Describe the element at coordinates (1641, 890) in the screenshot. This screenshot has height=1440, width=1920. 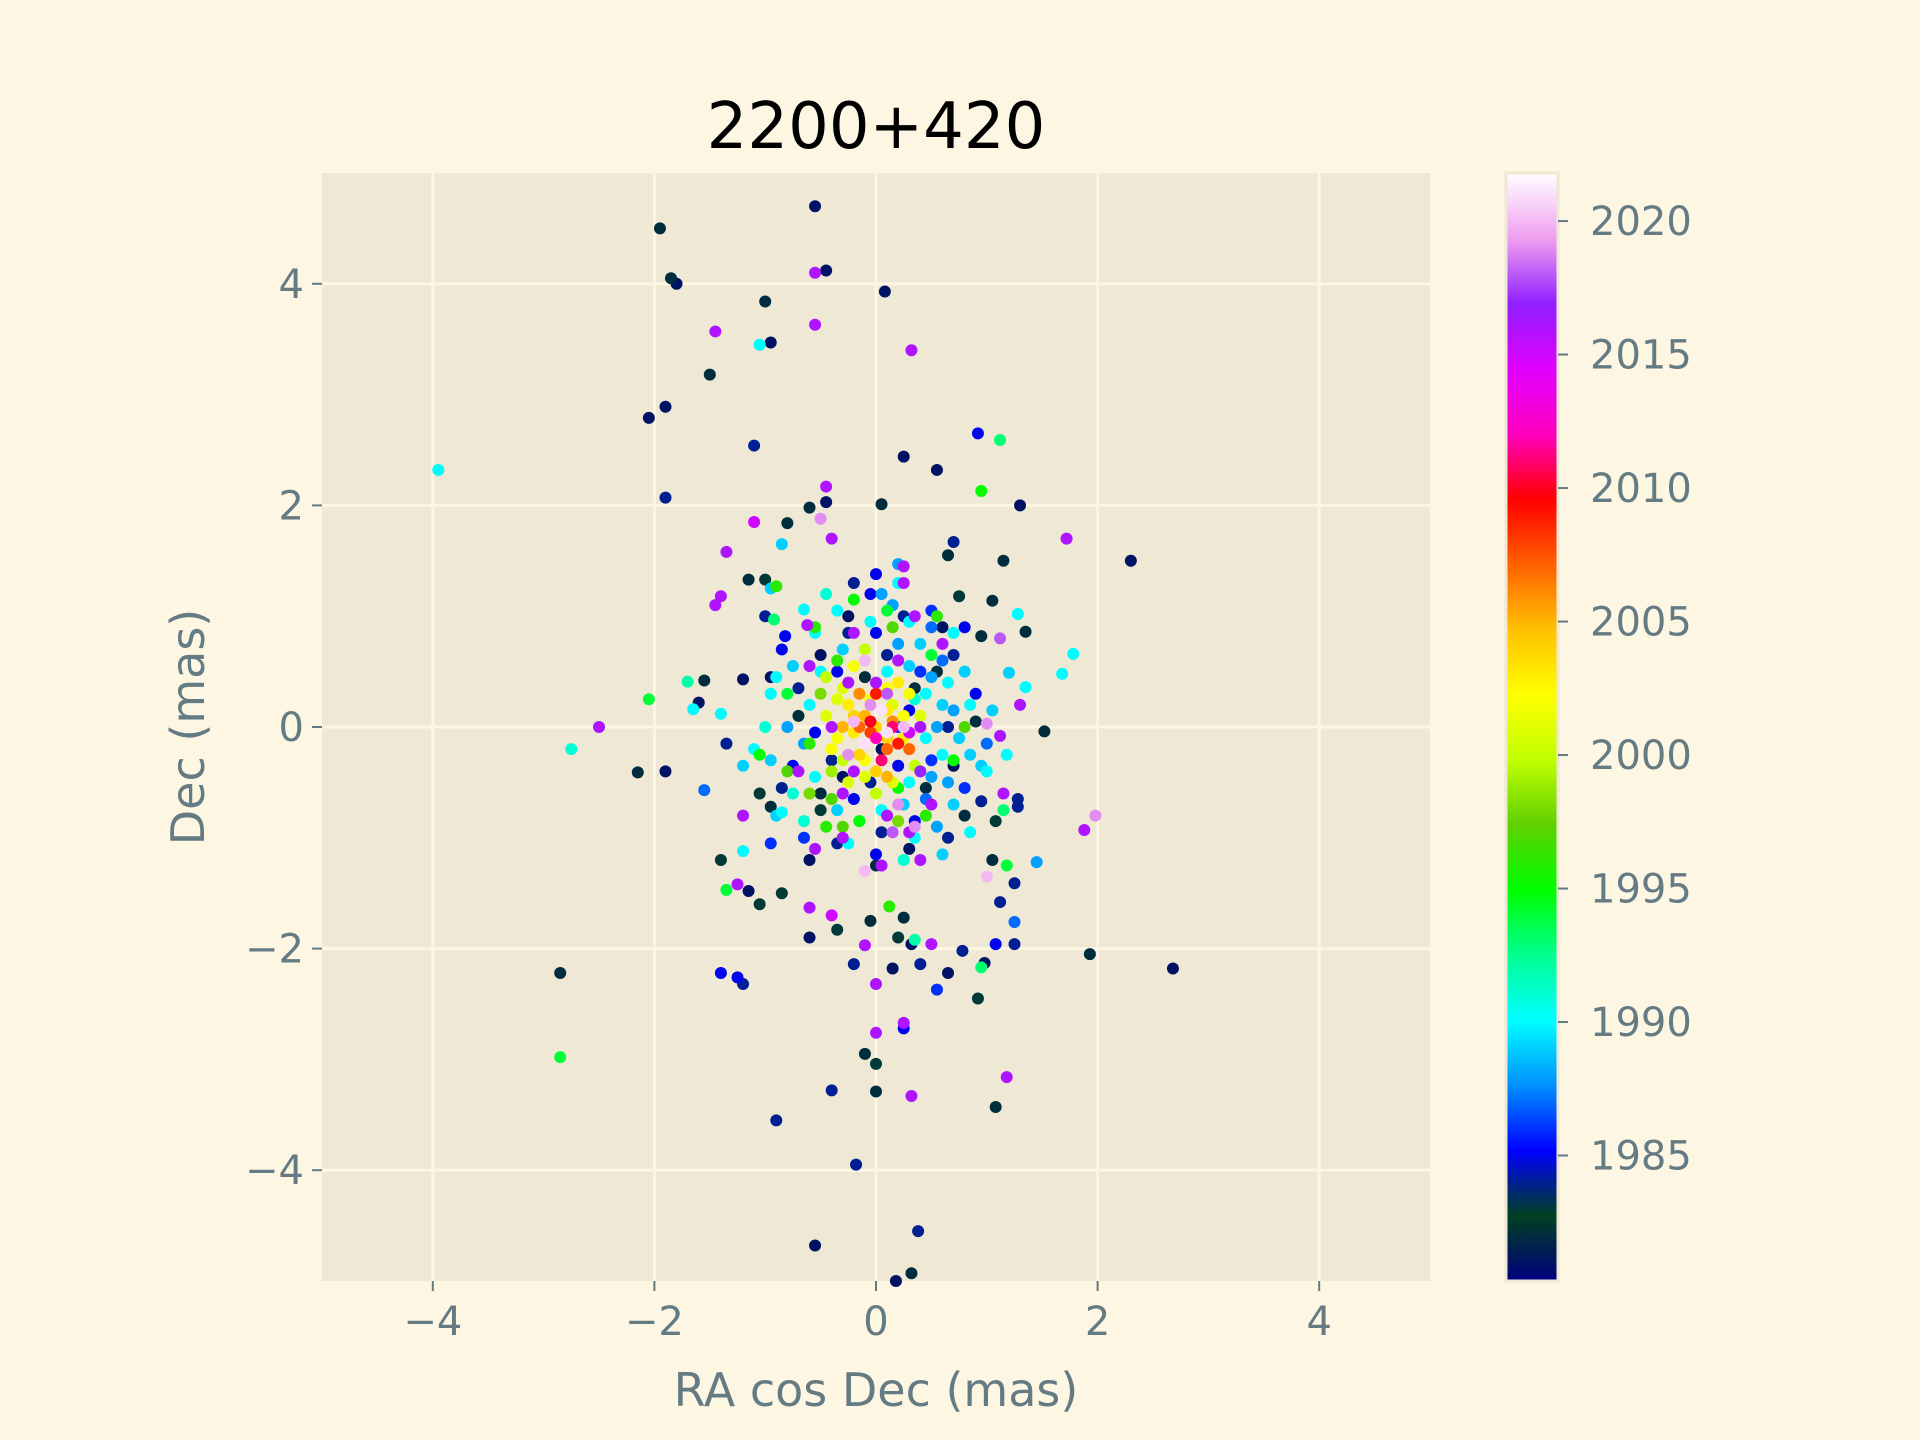
I see `colorbar-tick-label: 1995` at that location.